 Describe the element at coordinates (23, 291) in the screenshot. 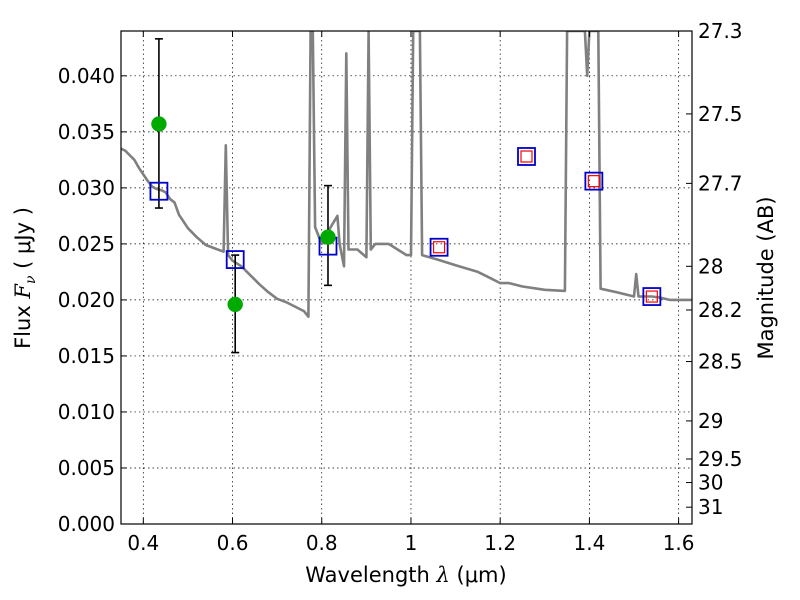

I see `y-axis-symbol: F` at that location.